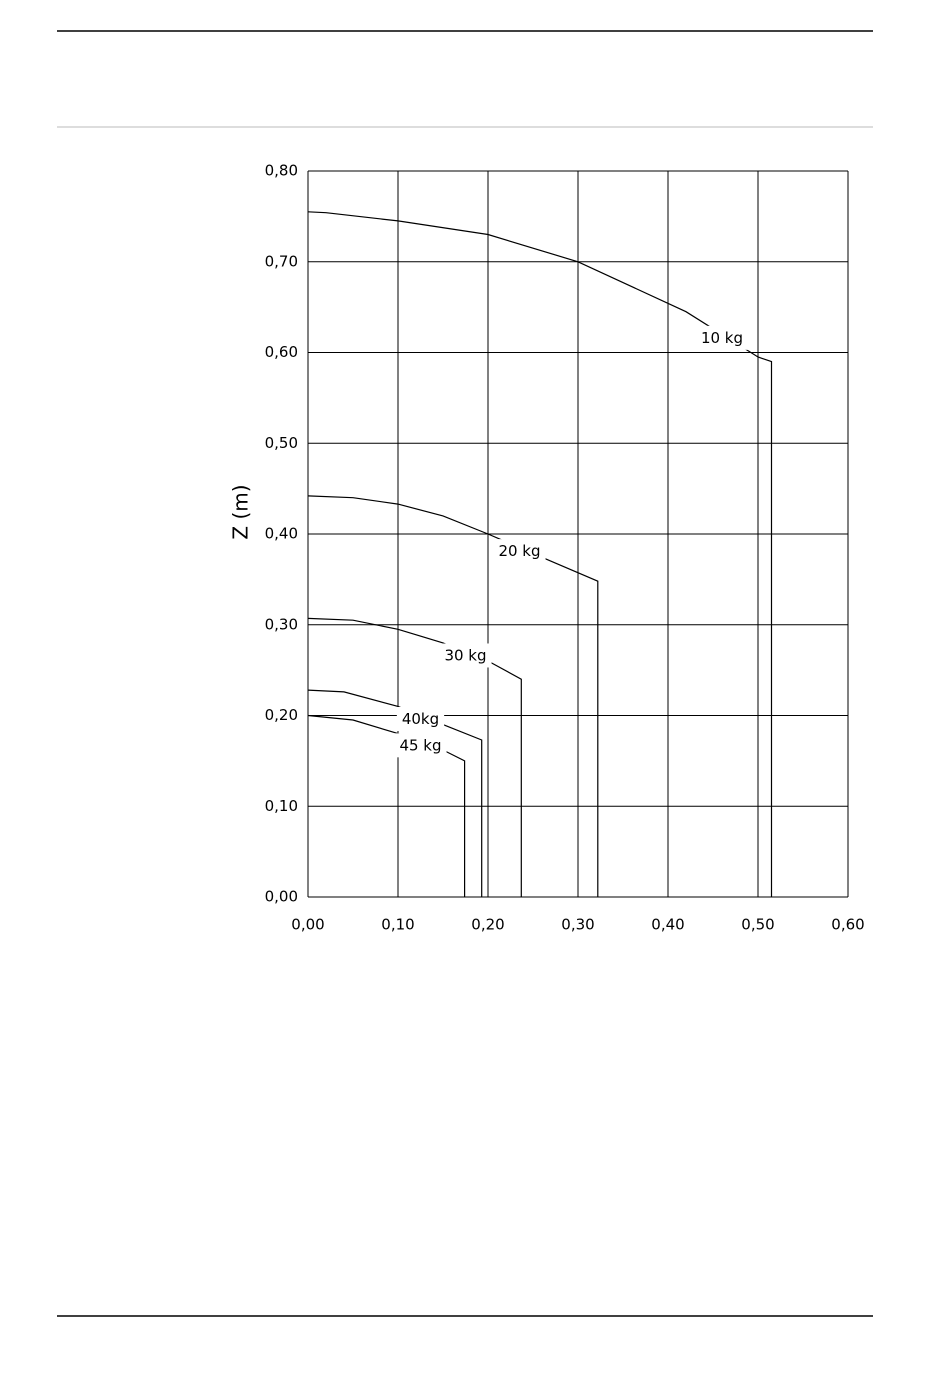  I want to click on x-tick-label: 0,40, so click(667, 925).